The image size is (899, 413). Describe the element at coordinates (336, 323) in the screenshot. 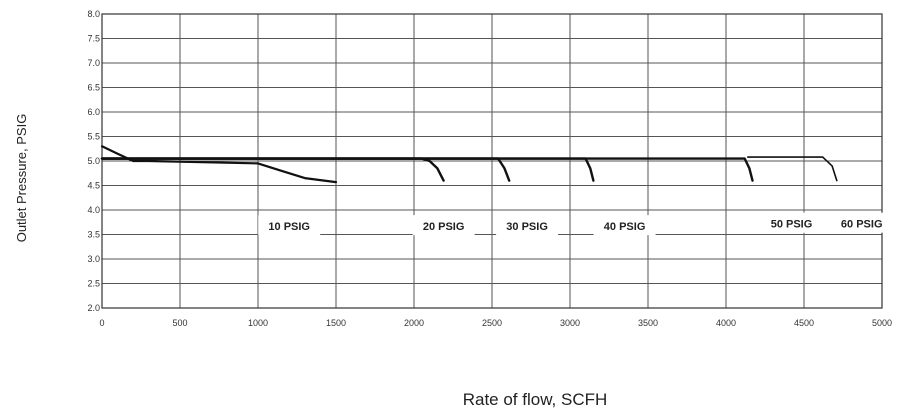

I see `x-tick-label: 1500` at that location.